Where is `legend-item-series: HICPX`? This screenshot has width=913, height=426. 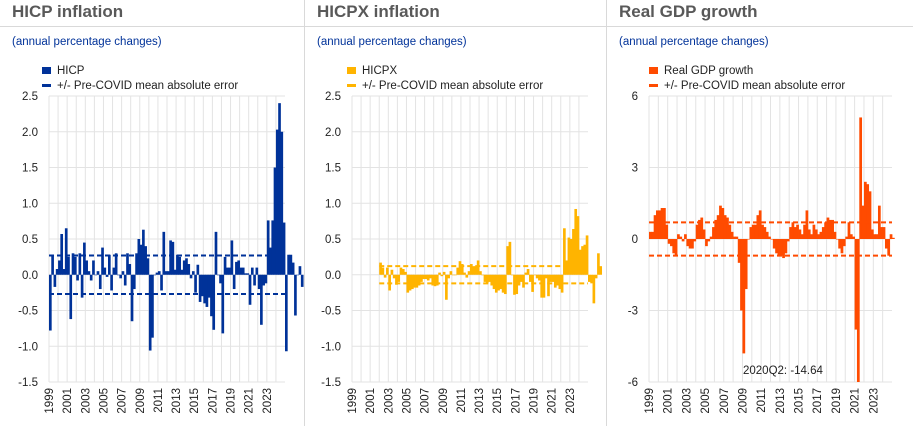 legend-item-series: HICPX is located at coordinates (445, 70).